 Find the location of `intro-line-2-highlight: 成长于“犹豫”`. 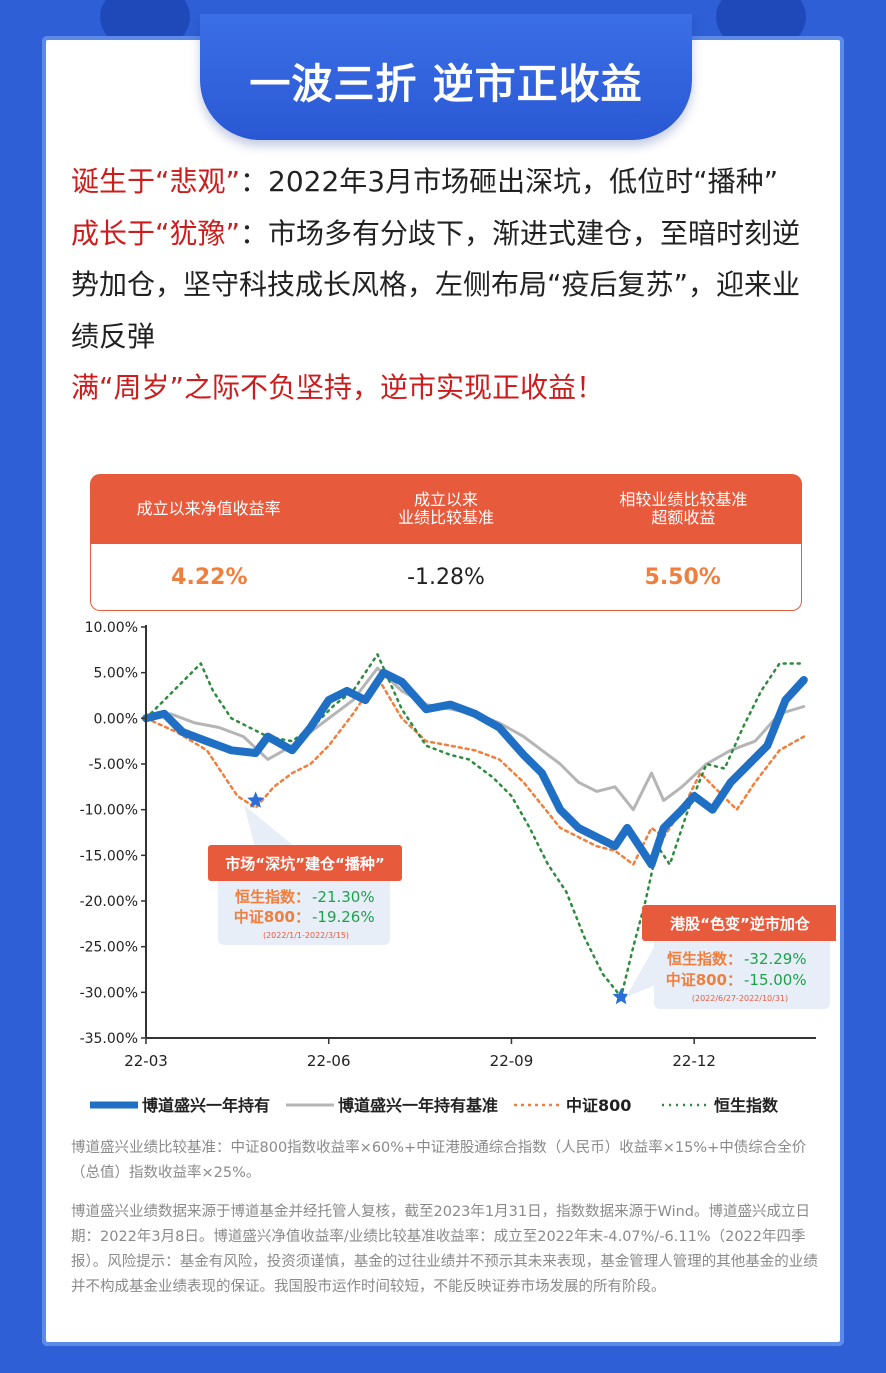

intro-line-2-highlight: 成长于“犹豫” is located at coordinates (156, 233).